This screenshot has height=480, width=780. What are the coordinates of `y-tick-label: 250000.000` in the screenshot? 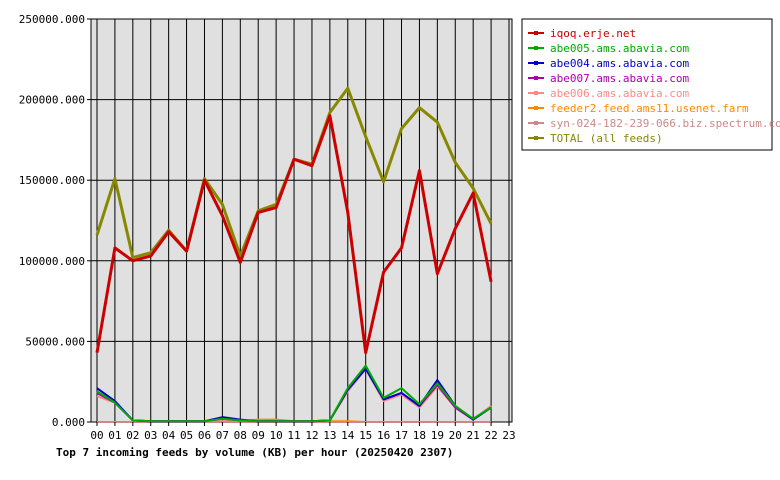 It's located at (52, 19).